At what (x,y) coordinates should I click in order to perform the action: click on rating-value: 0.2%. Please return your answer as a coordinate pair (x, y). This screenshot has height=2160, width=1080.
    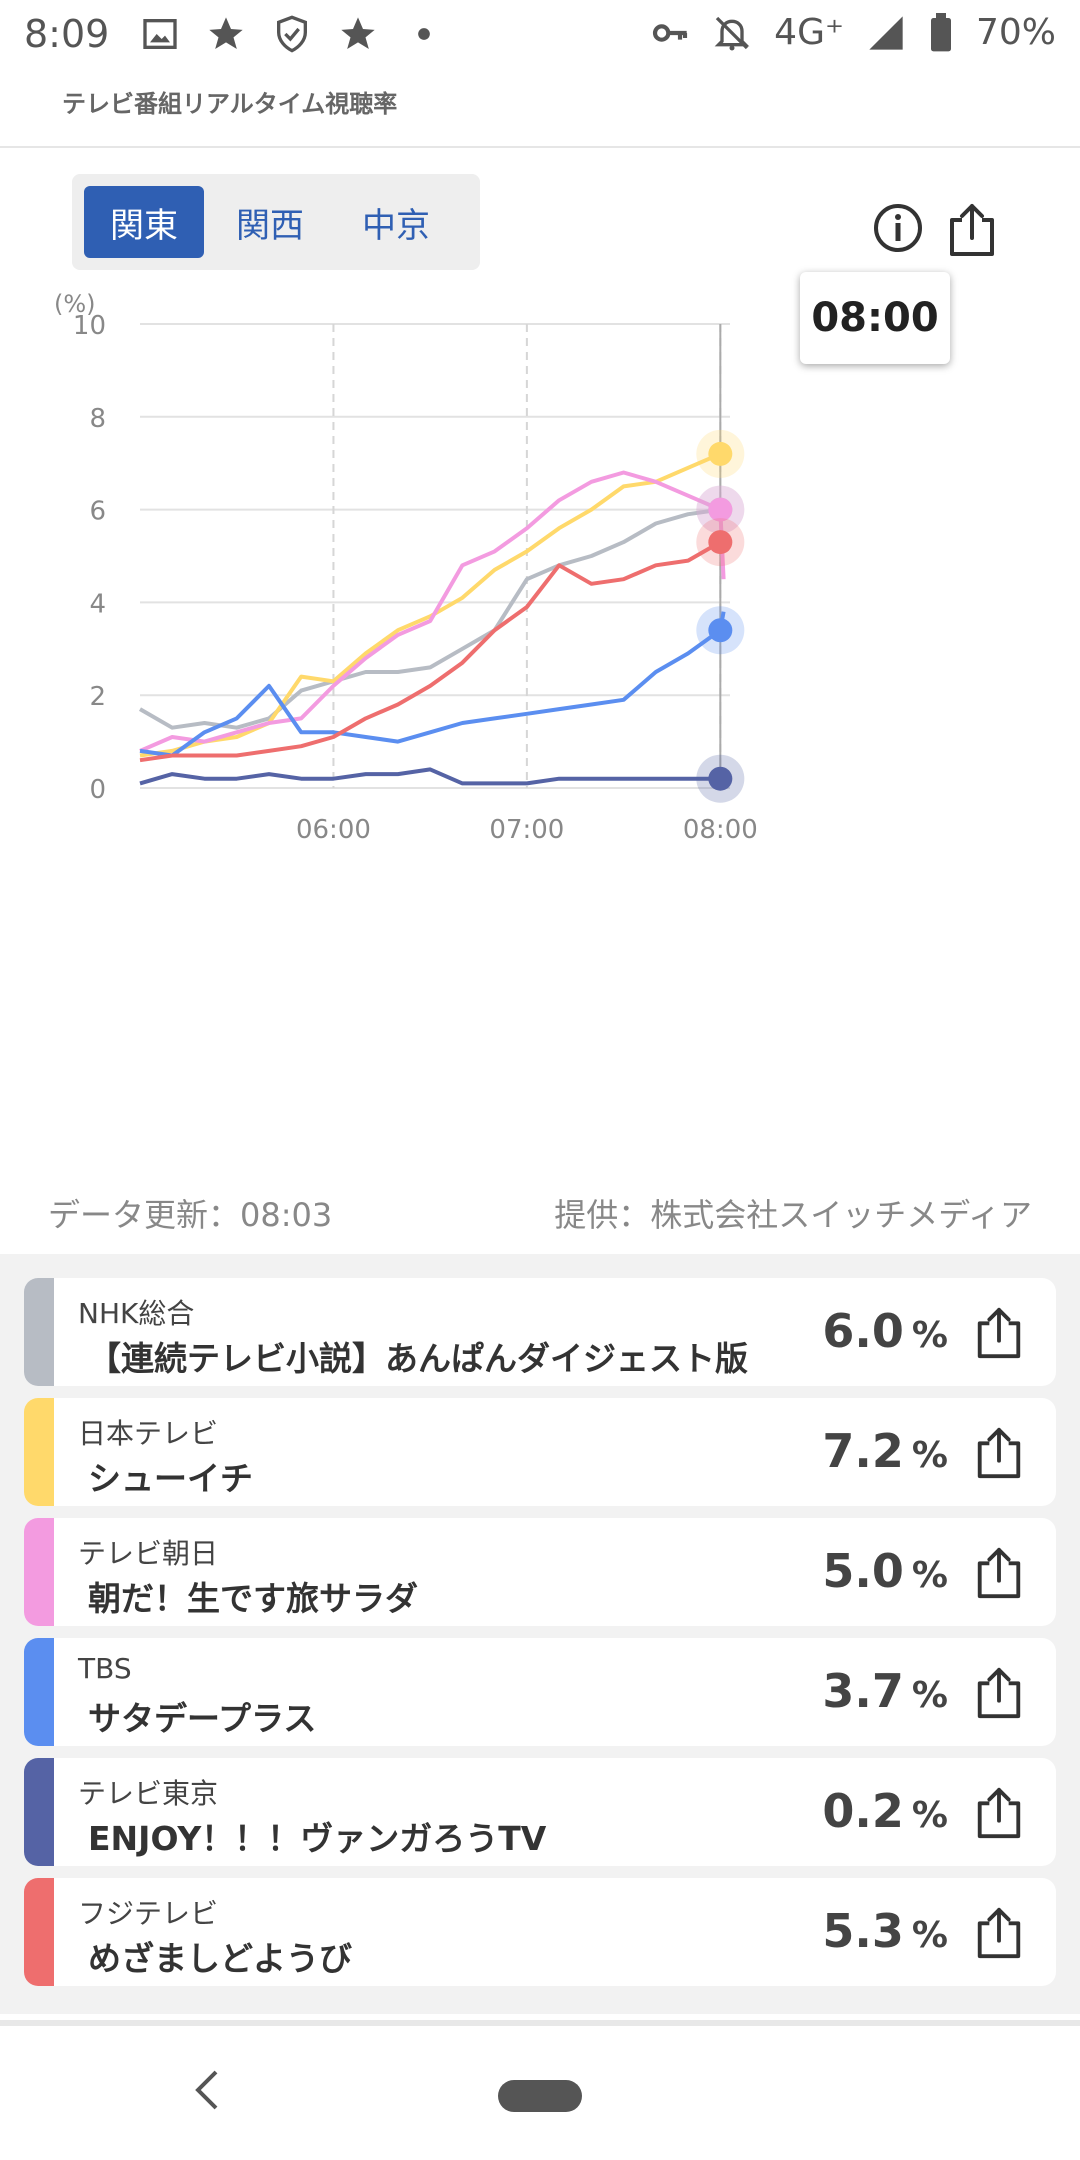
    Looking at the image, I should click on (885, 1811).